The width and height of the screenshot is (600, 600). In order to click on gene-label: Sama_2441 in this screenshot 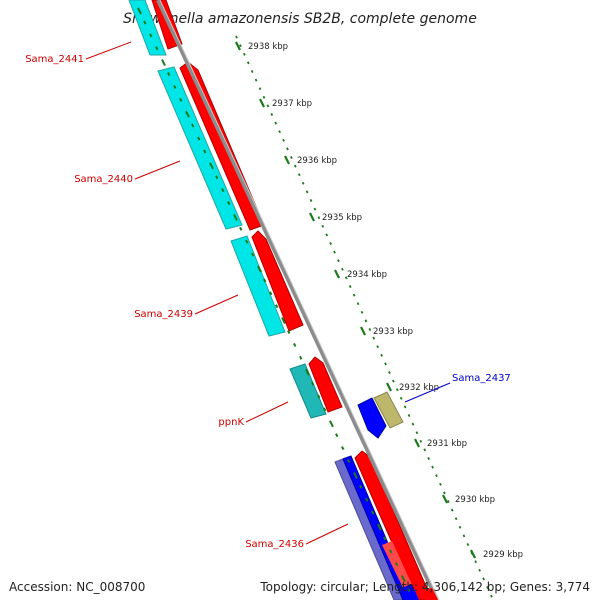, I will do `click(54, 59)`.